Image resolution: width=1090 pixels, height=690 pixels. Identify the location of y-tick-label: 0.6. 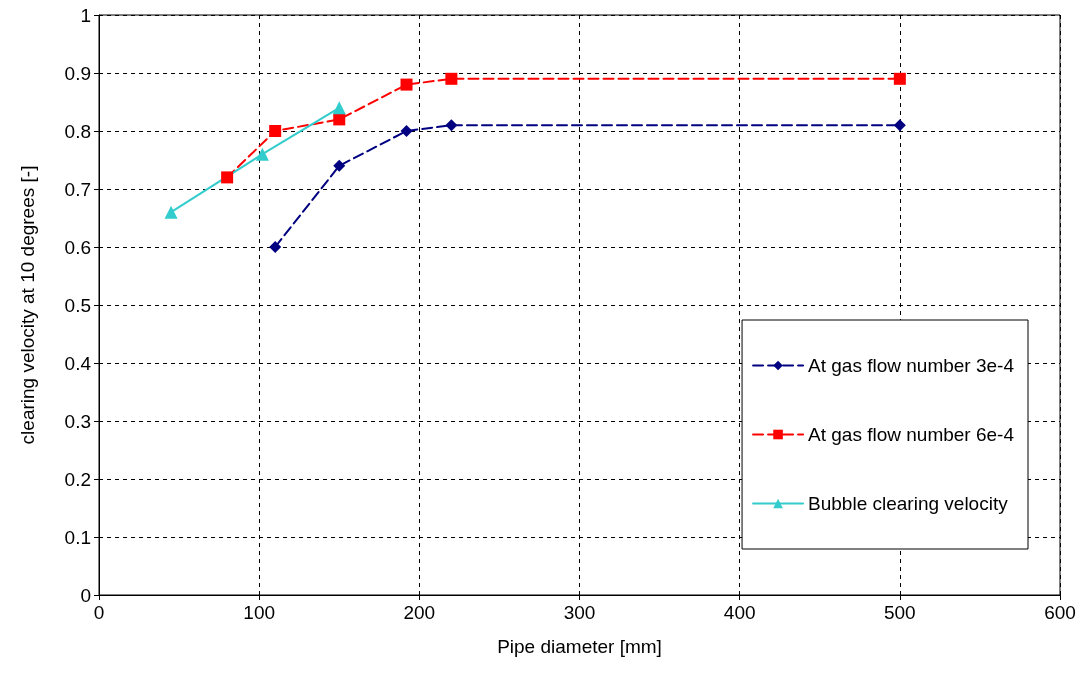
(77, 247).